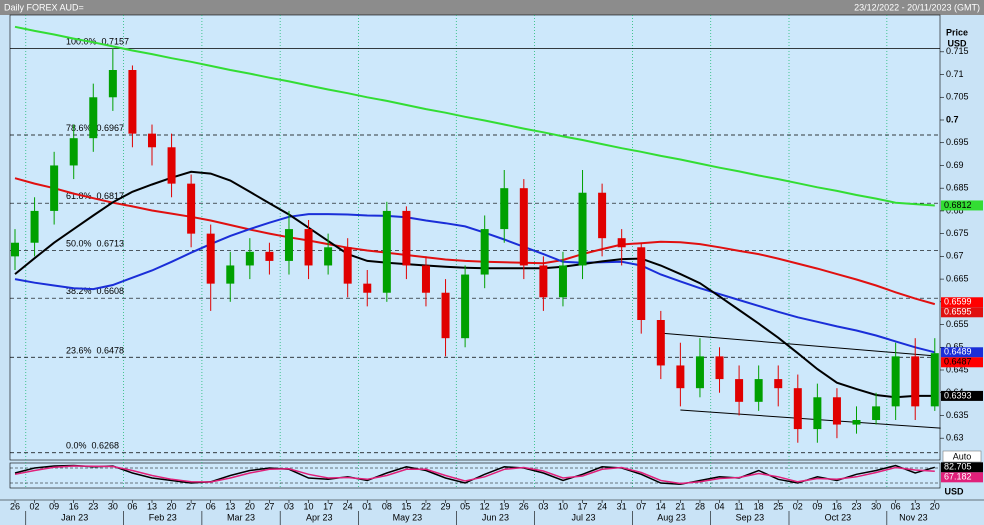  Describe the element at coordinates (750, 517) in the screenshot. I see `month-label: Sep 23` at that location.